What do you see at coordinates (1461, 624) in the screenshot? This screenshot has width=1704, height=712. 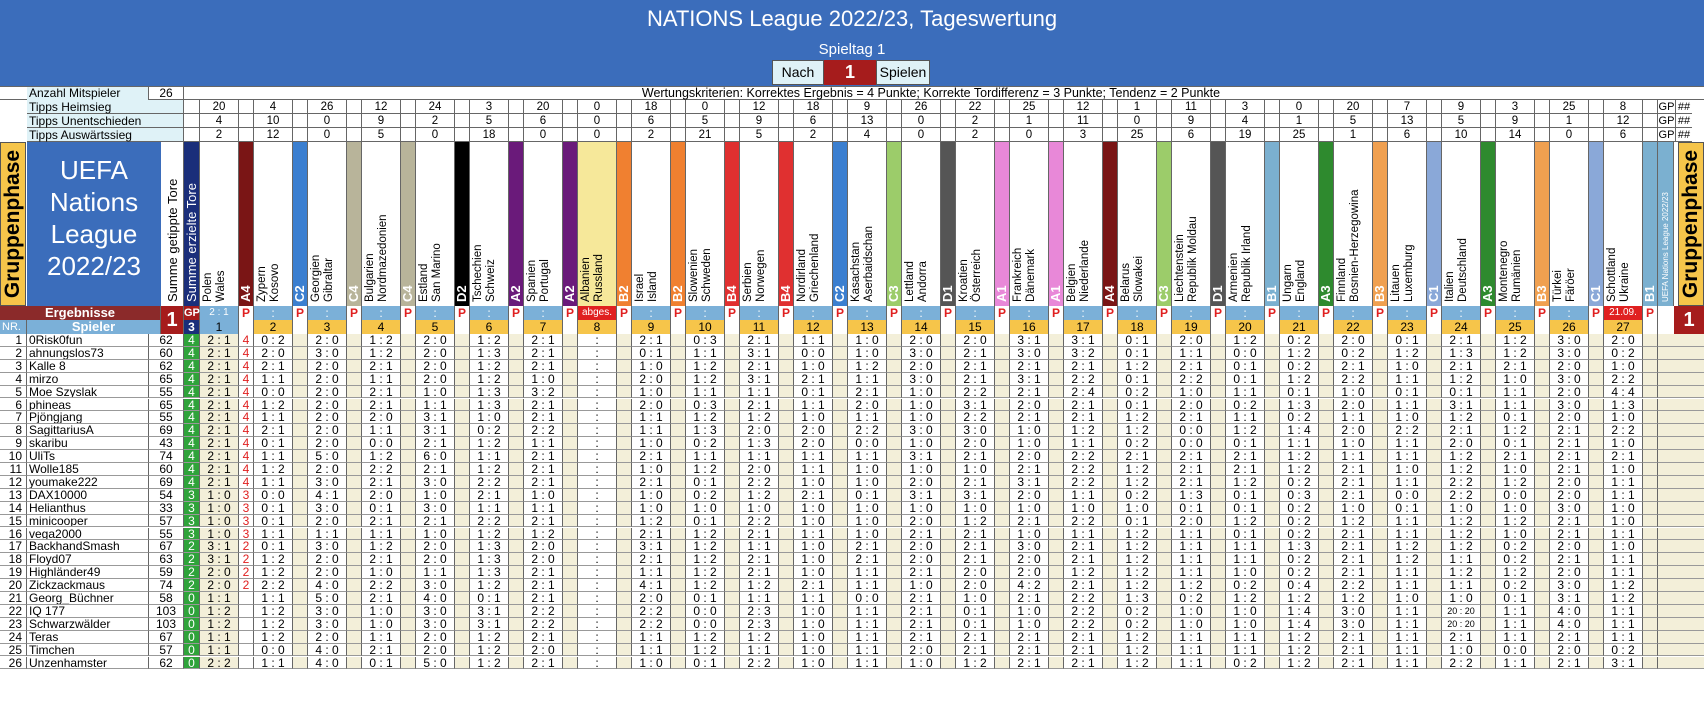 I see `player-tip: 20` at bounding box center [1461, 624].